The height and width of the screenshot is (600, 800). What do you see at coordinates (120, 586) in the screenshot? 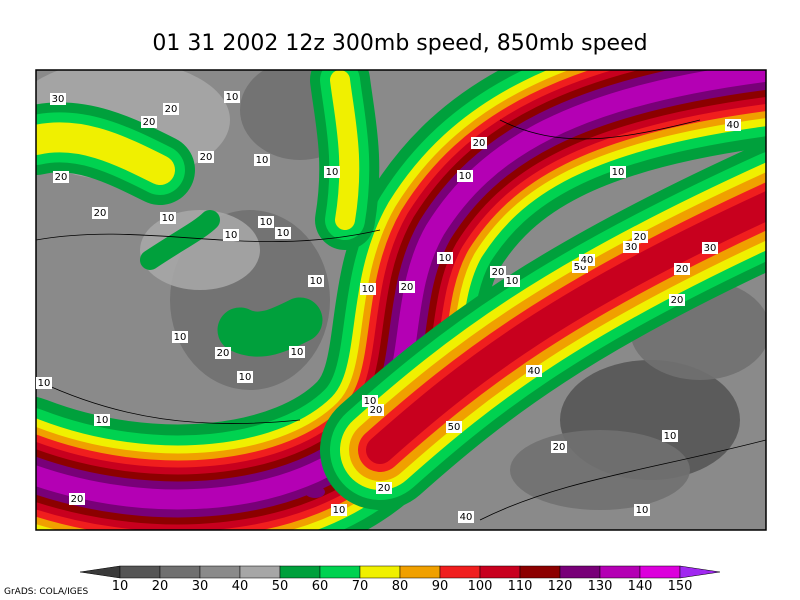
I see `colorbar-label: 10` at bounding box center [120, 586].